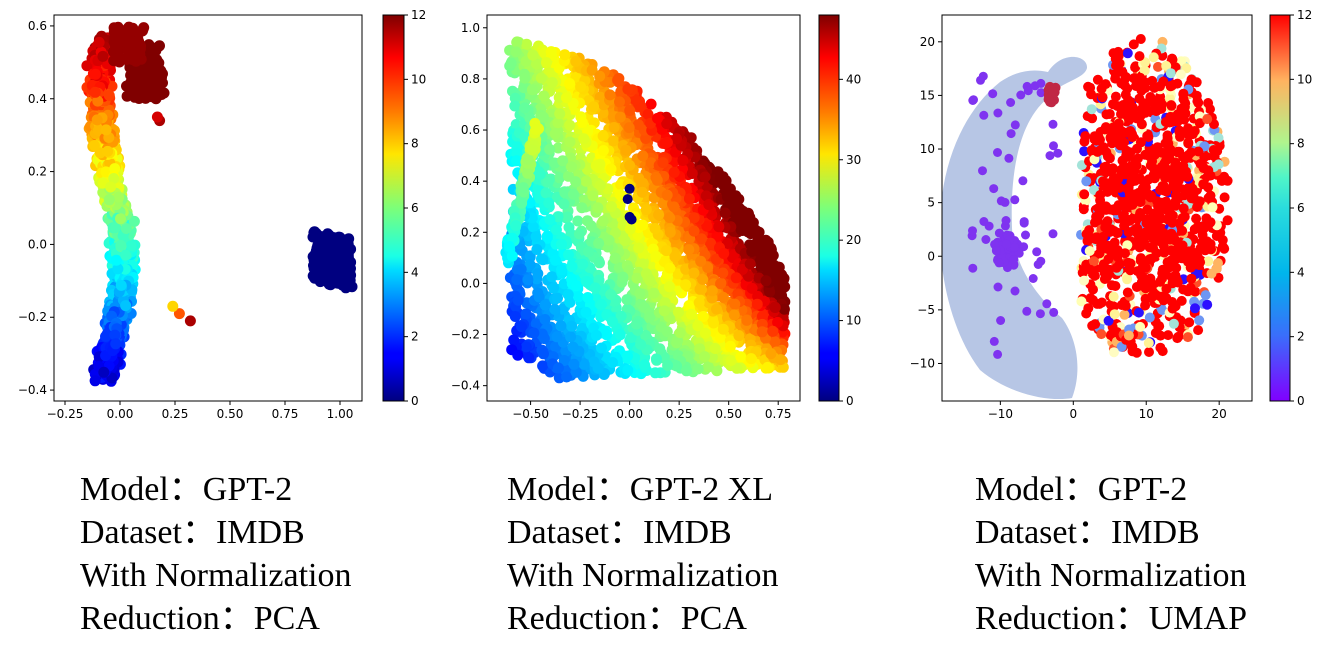 The image size is (1328, 662). I want to click on y-tick-label: 0.8, so click(470, 79).